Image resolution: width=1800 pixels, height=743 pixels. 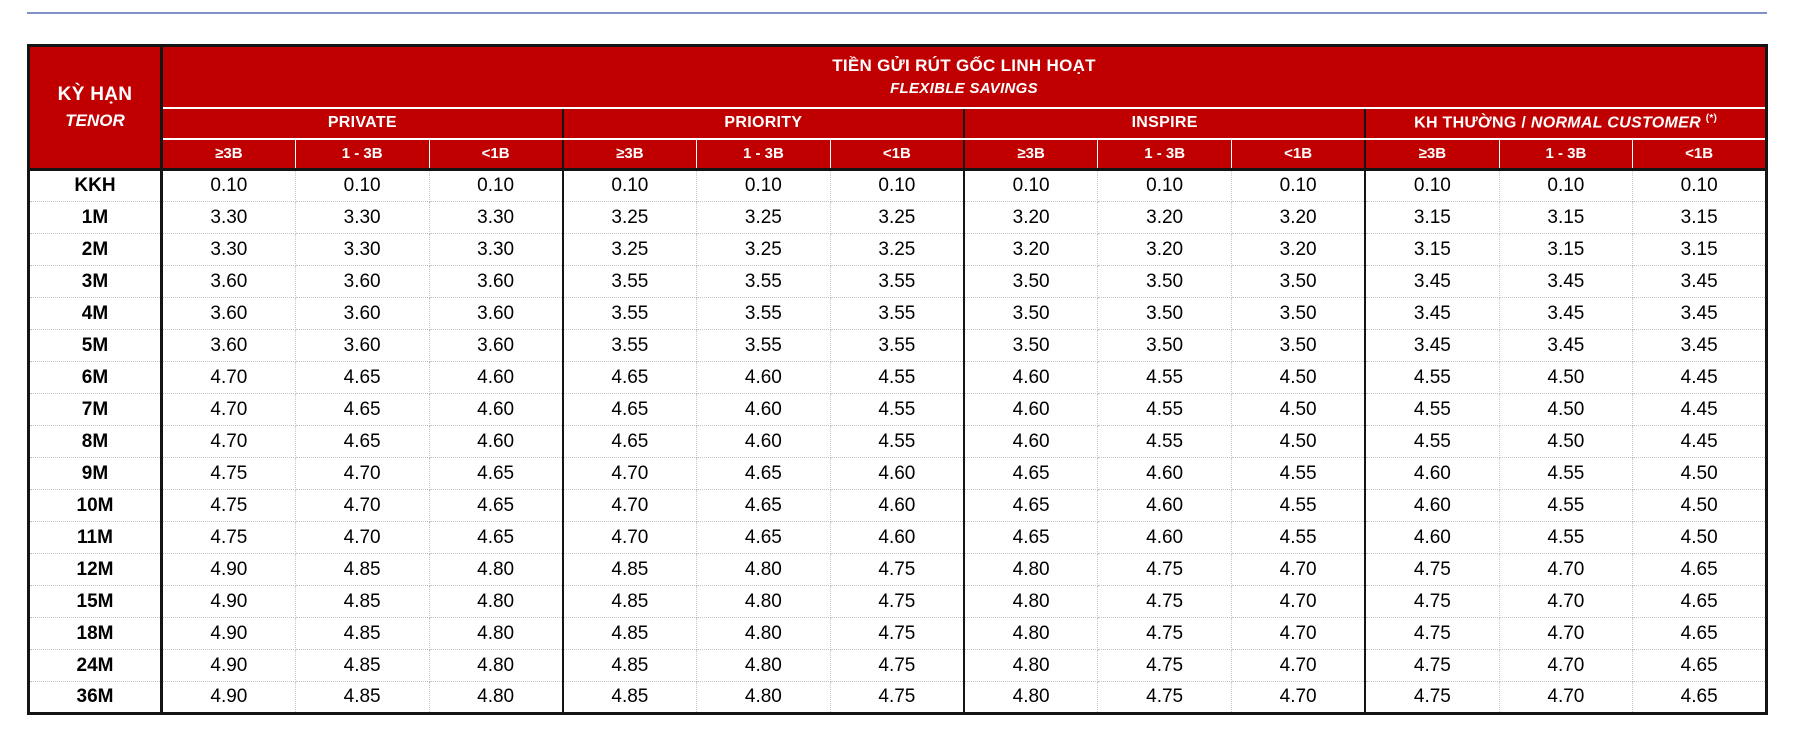 What do you see at coordinates (763, 537) in the screenshot?
I see `rate-cell-priority-11M-tier1: 4.65` at bounding box center [763, 537].